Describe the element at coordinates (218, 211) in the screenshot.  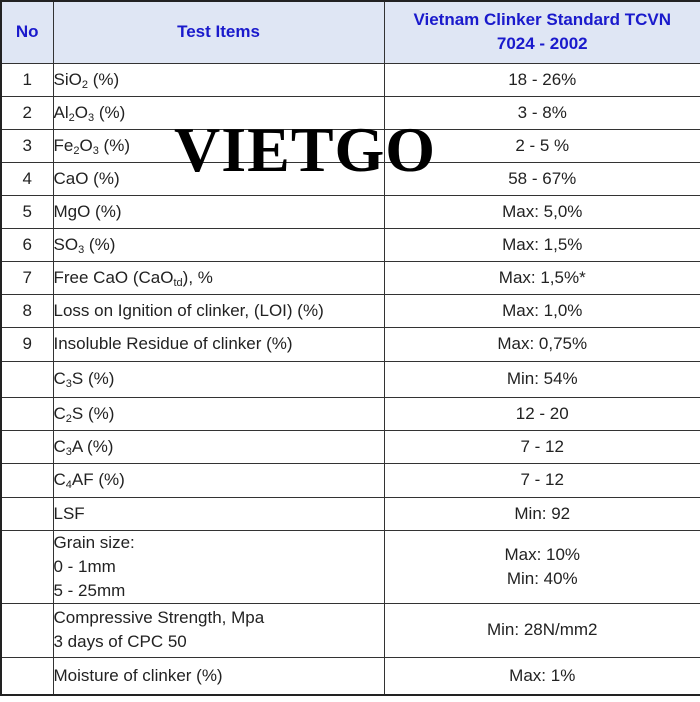
I see `row-item: MgO (%)` at that location.